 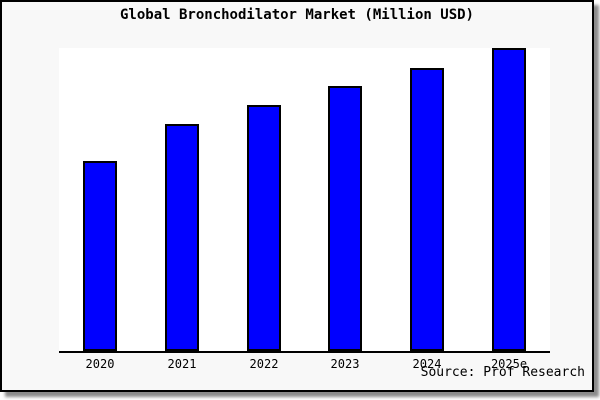 I want to click on x-tick-label-2025e: 2025e, so click(x=509, y=364).